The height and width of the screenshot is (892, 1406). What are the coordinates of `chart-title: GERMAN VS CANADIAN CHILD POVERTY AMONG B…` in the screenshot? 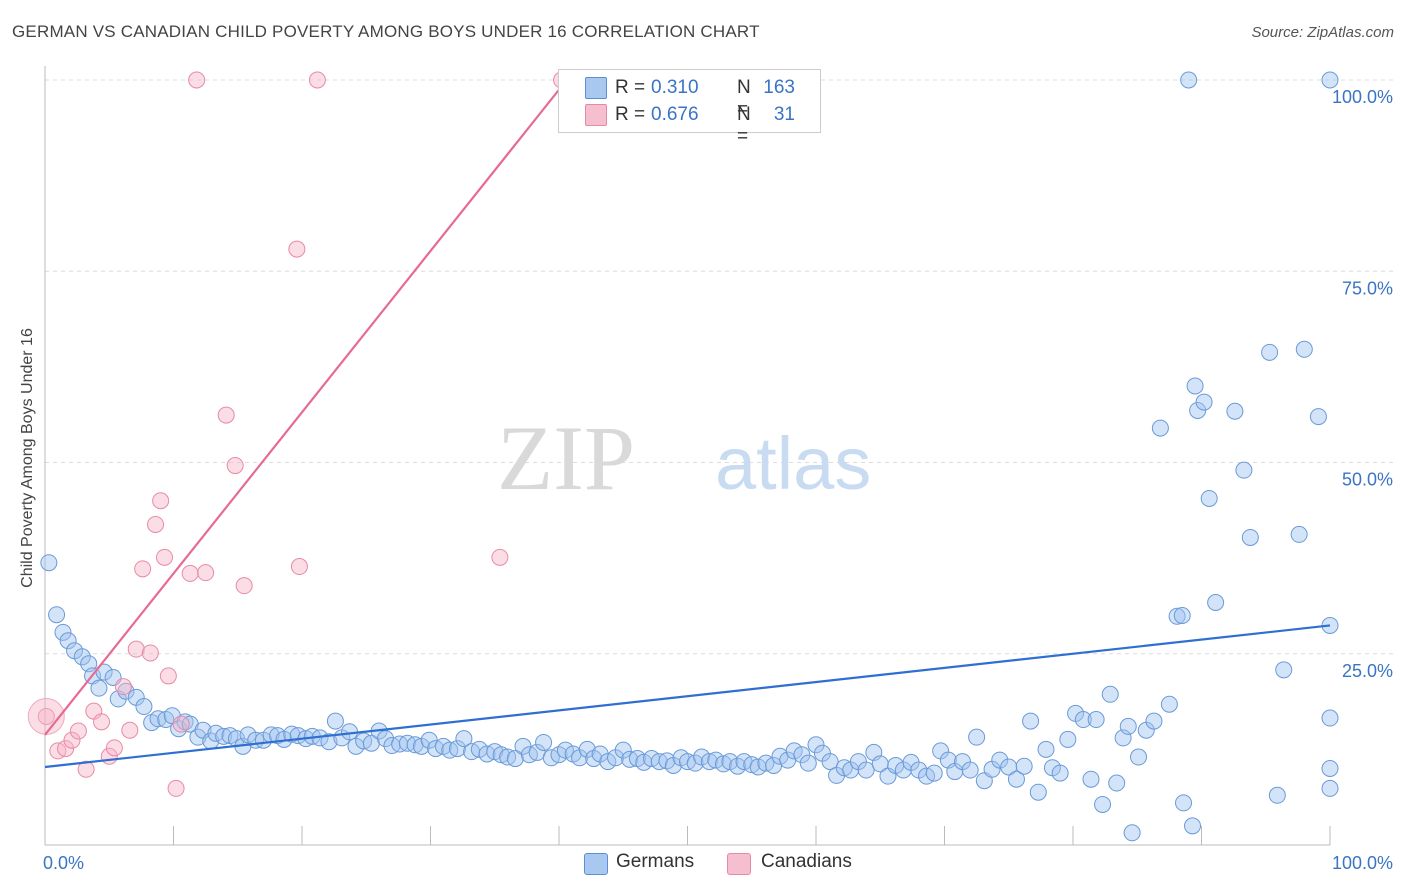 It's located at (386, 31).